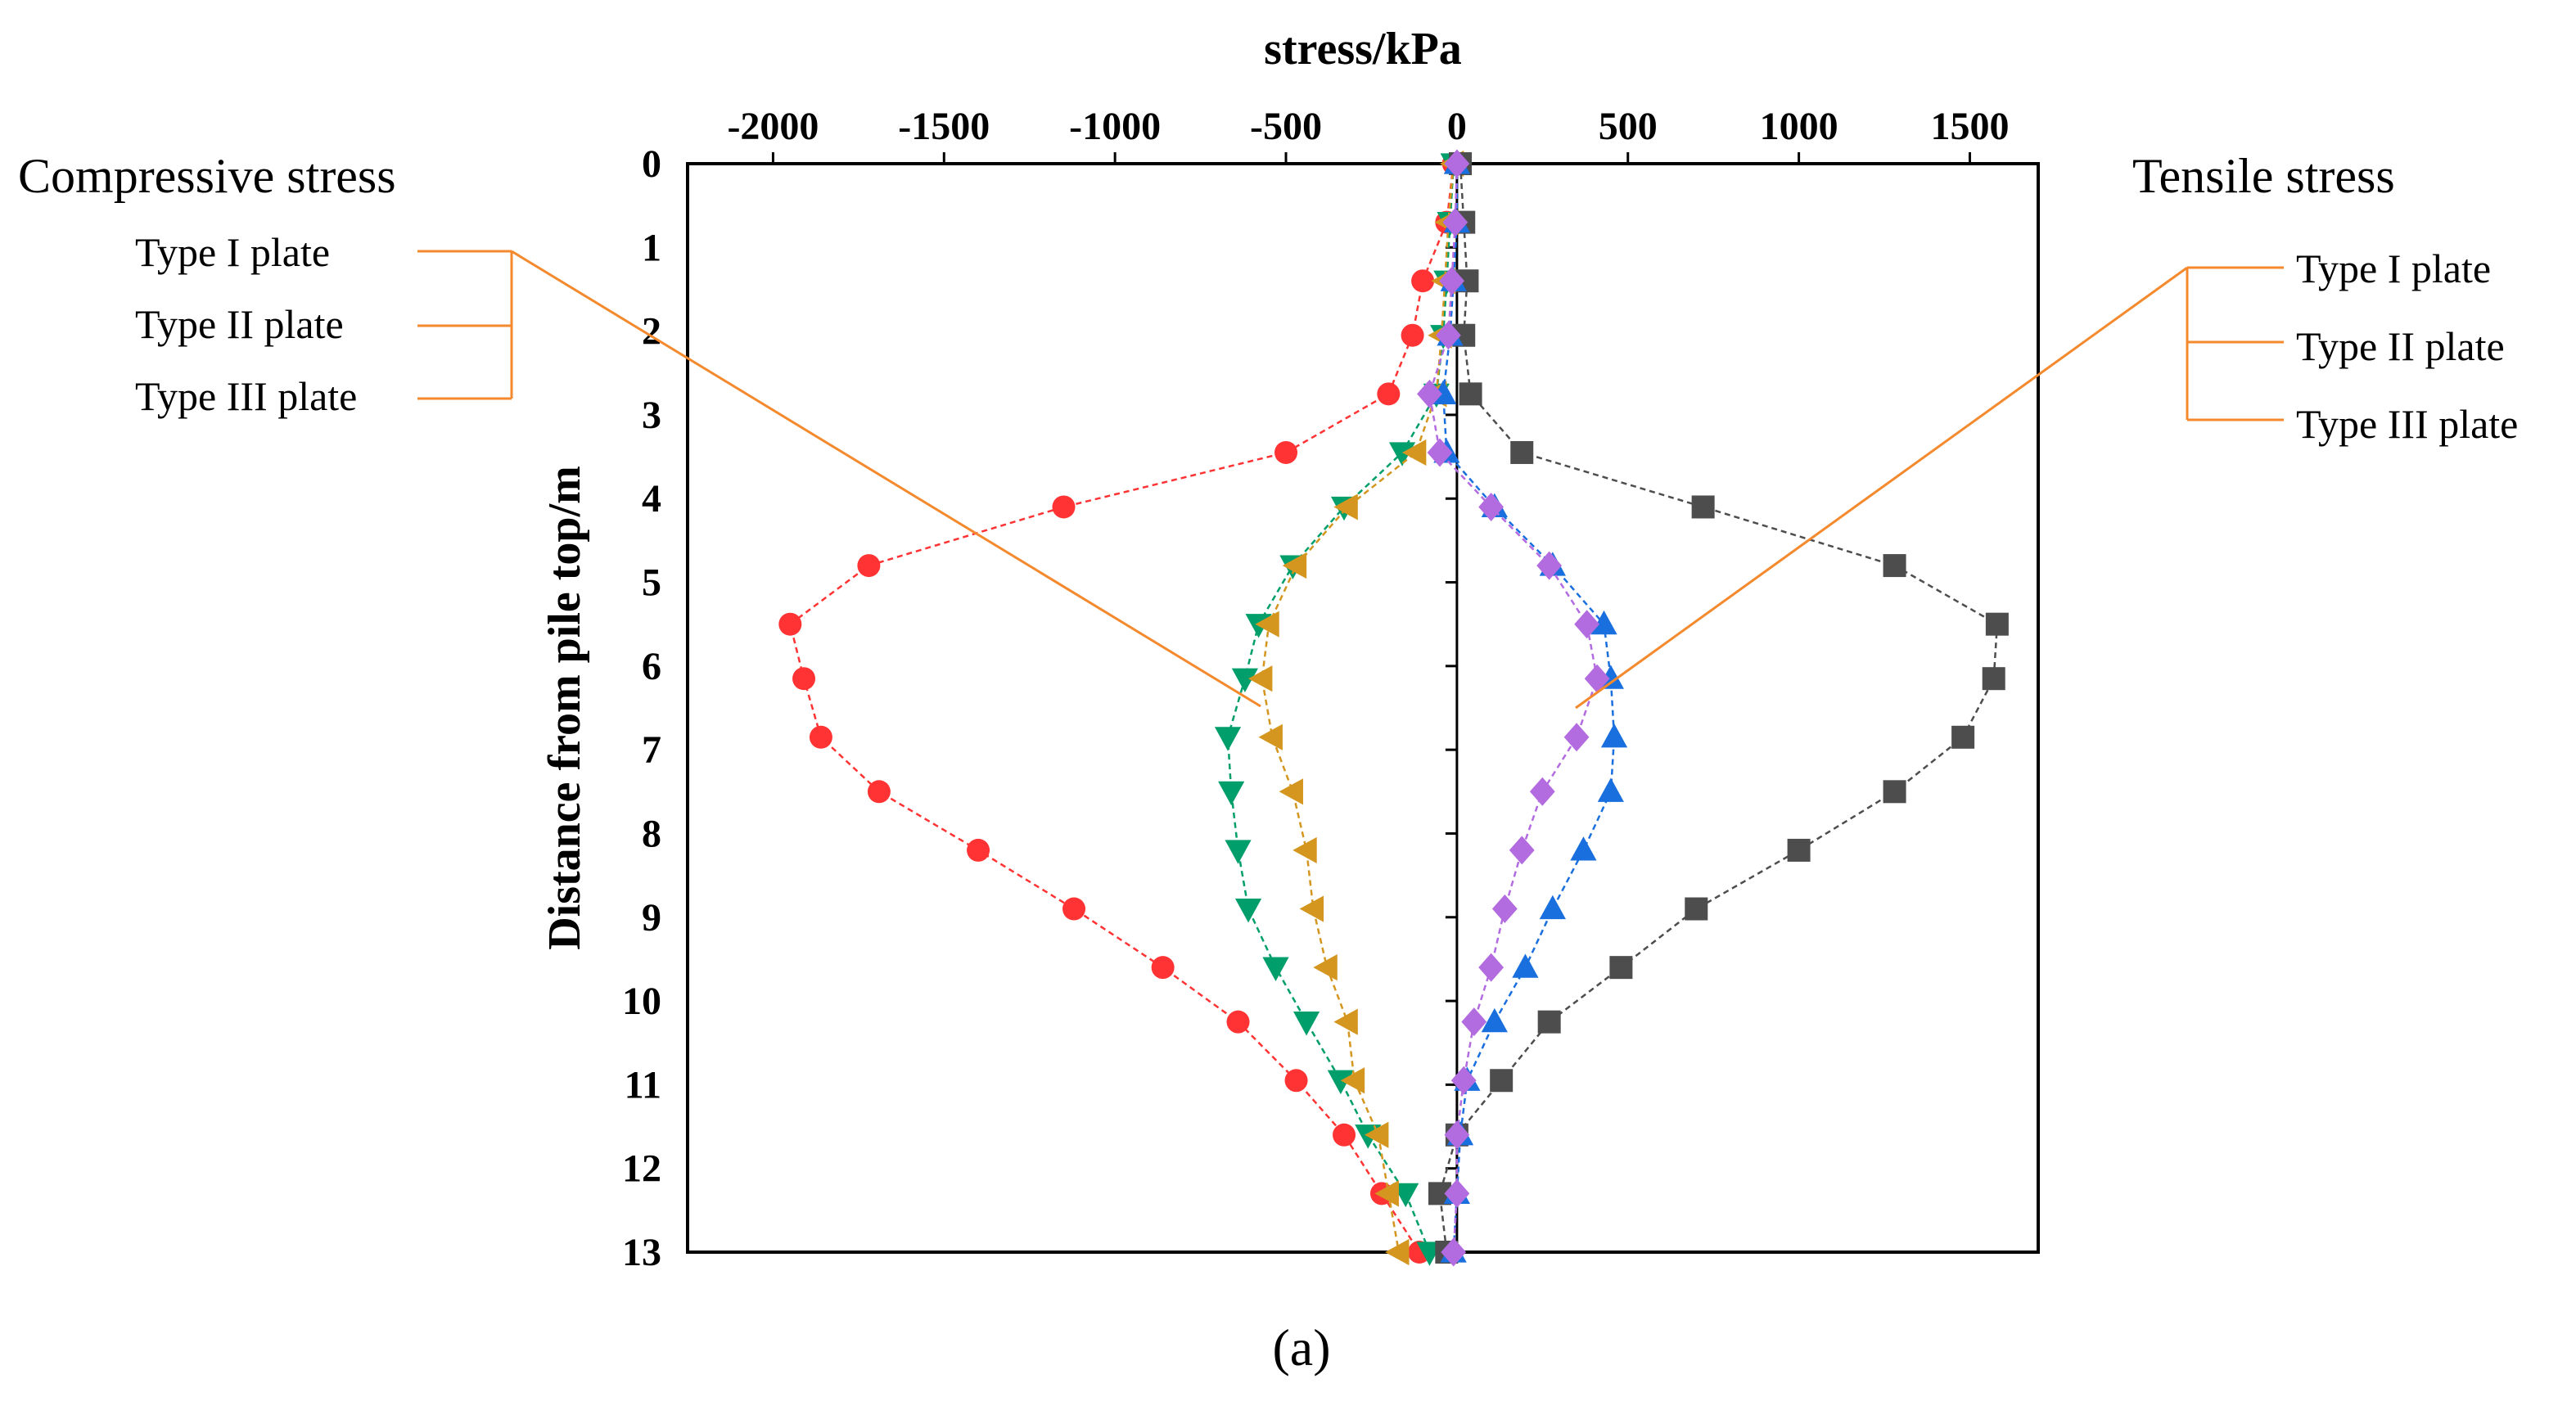 This screenshot has width=2576, height=1415. I want to click on x-tick-label: -2000, so click(773, 126).